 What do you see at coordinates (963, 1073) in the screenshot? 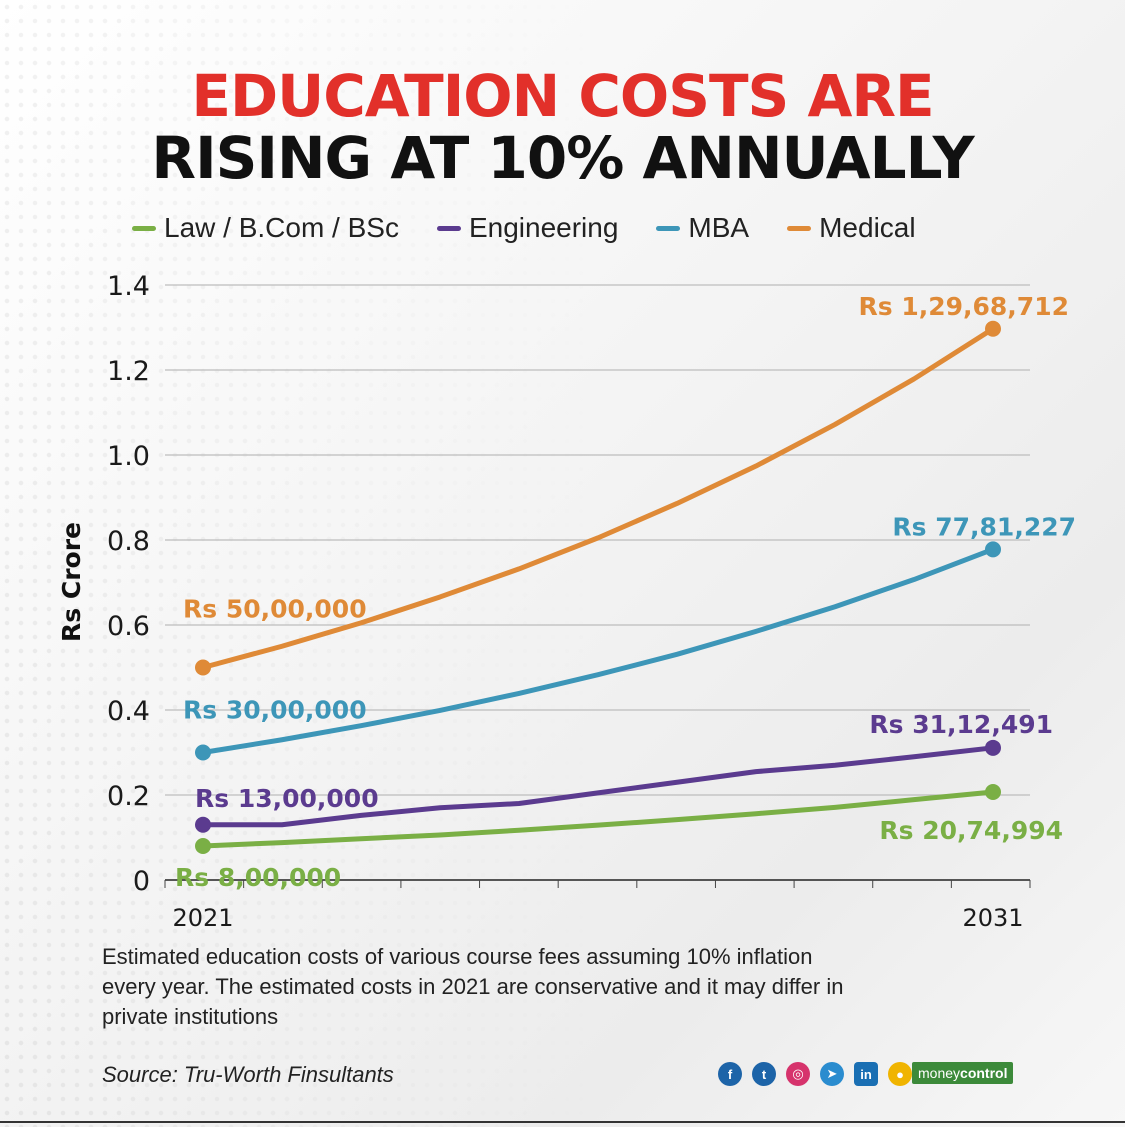
I see `moneycontrol-logo: moneycontrol` at bounding box center [963, 1073].